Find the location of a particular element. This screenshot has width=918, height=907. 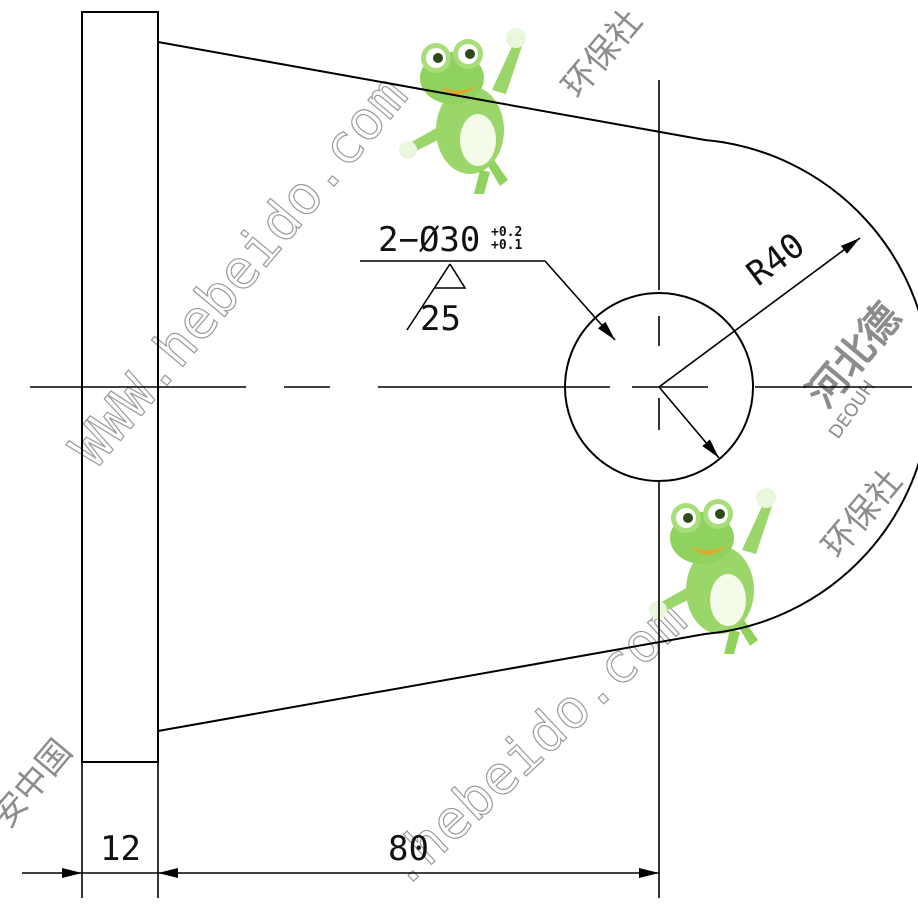

outline-arc-r40 is located at coordinates (811, 387).